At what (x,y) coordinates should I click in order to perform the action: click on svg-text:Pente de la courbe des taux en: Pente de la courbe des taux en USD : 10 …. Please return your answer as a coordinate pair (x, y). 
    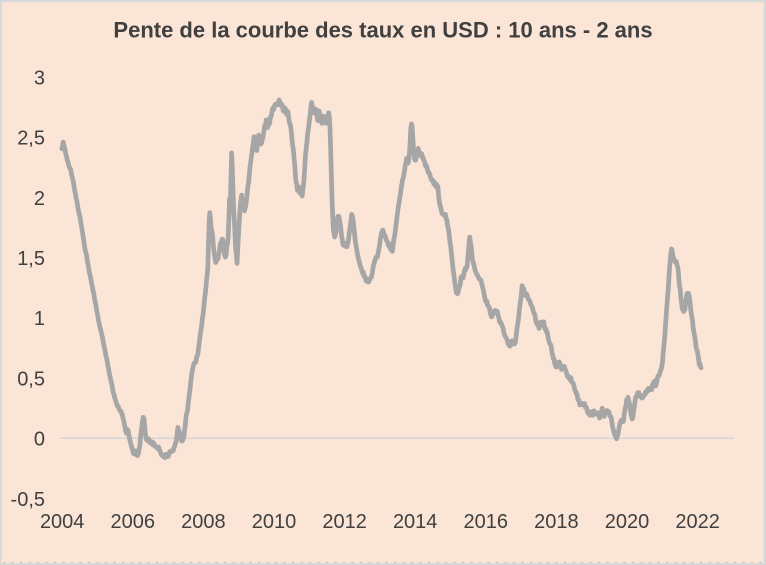
    Looking at the image, I should click on (382, 29).